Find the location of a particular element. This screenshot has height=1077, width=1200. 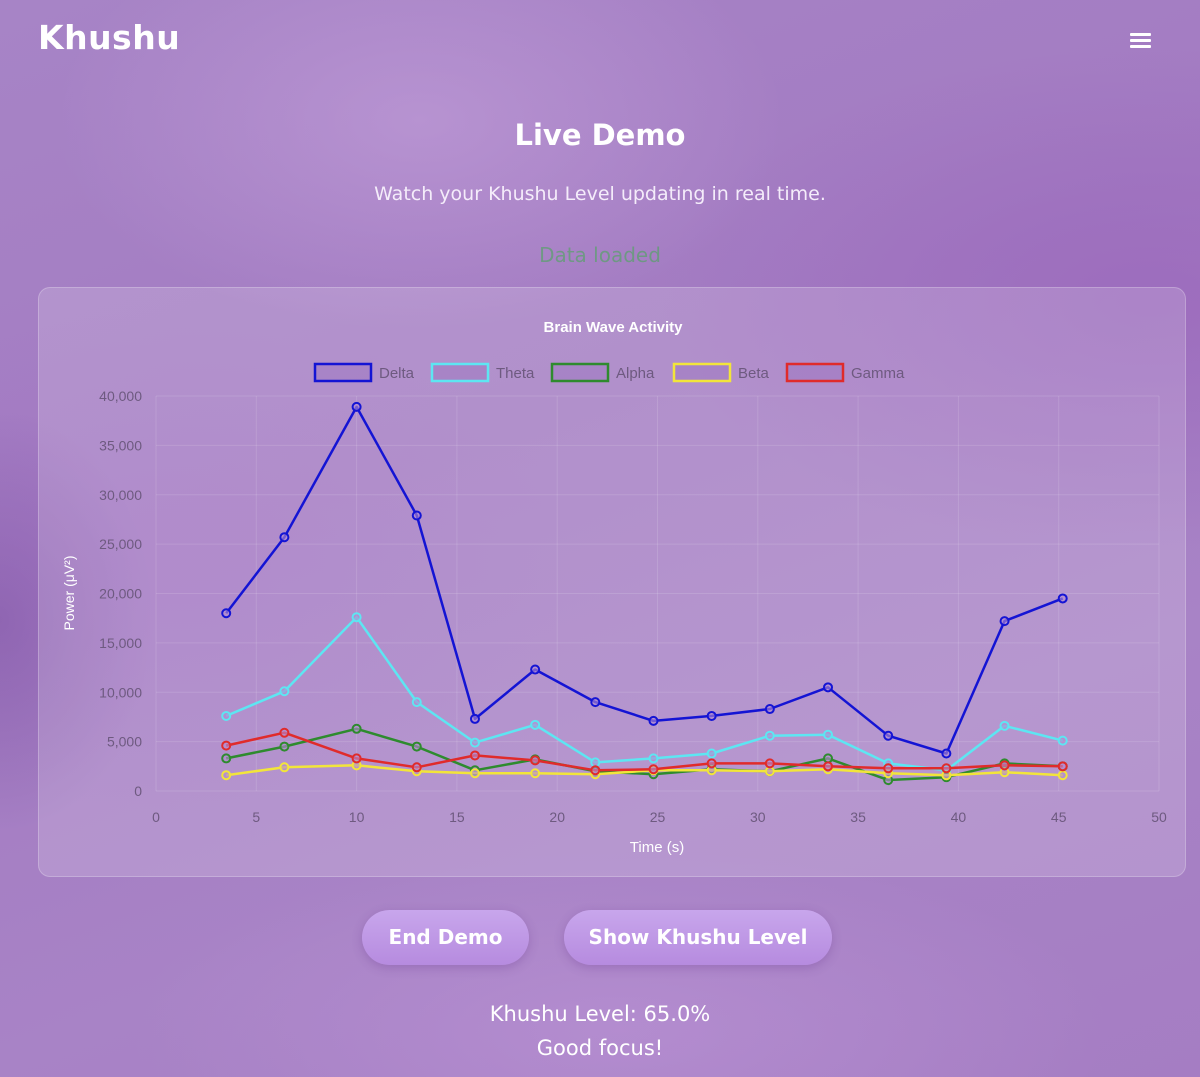

legend-label: Delta is located at coordinates (397, 373).